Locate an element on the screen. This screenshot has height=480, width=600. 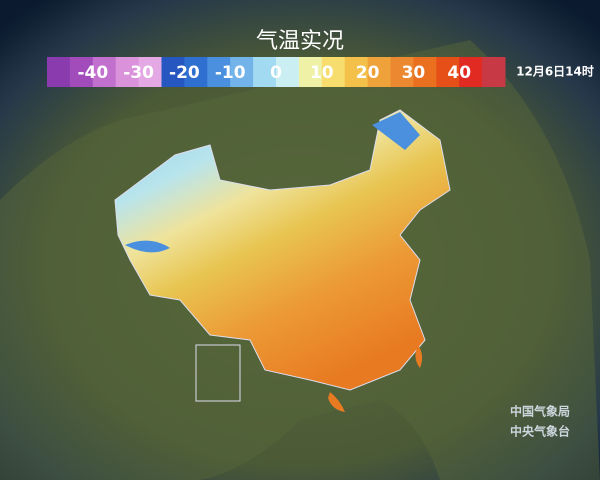
map-title: 气温实况 is located at coordinates (300, 41).